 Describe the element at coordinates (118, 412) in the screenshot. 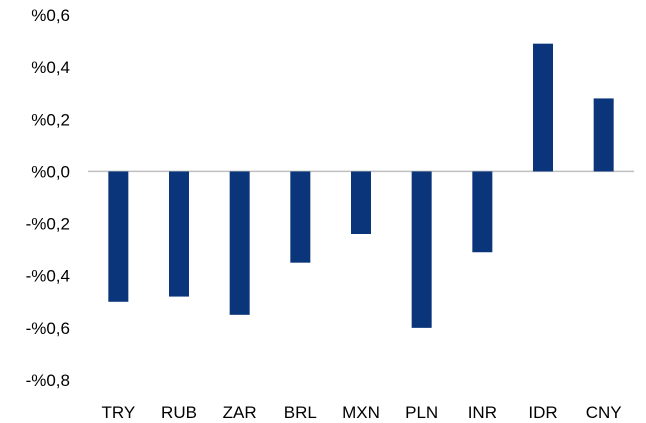

I see `x-tick-label: TRY` at that location.